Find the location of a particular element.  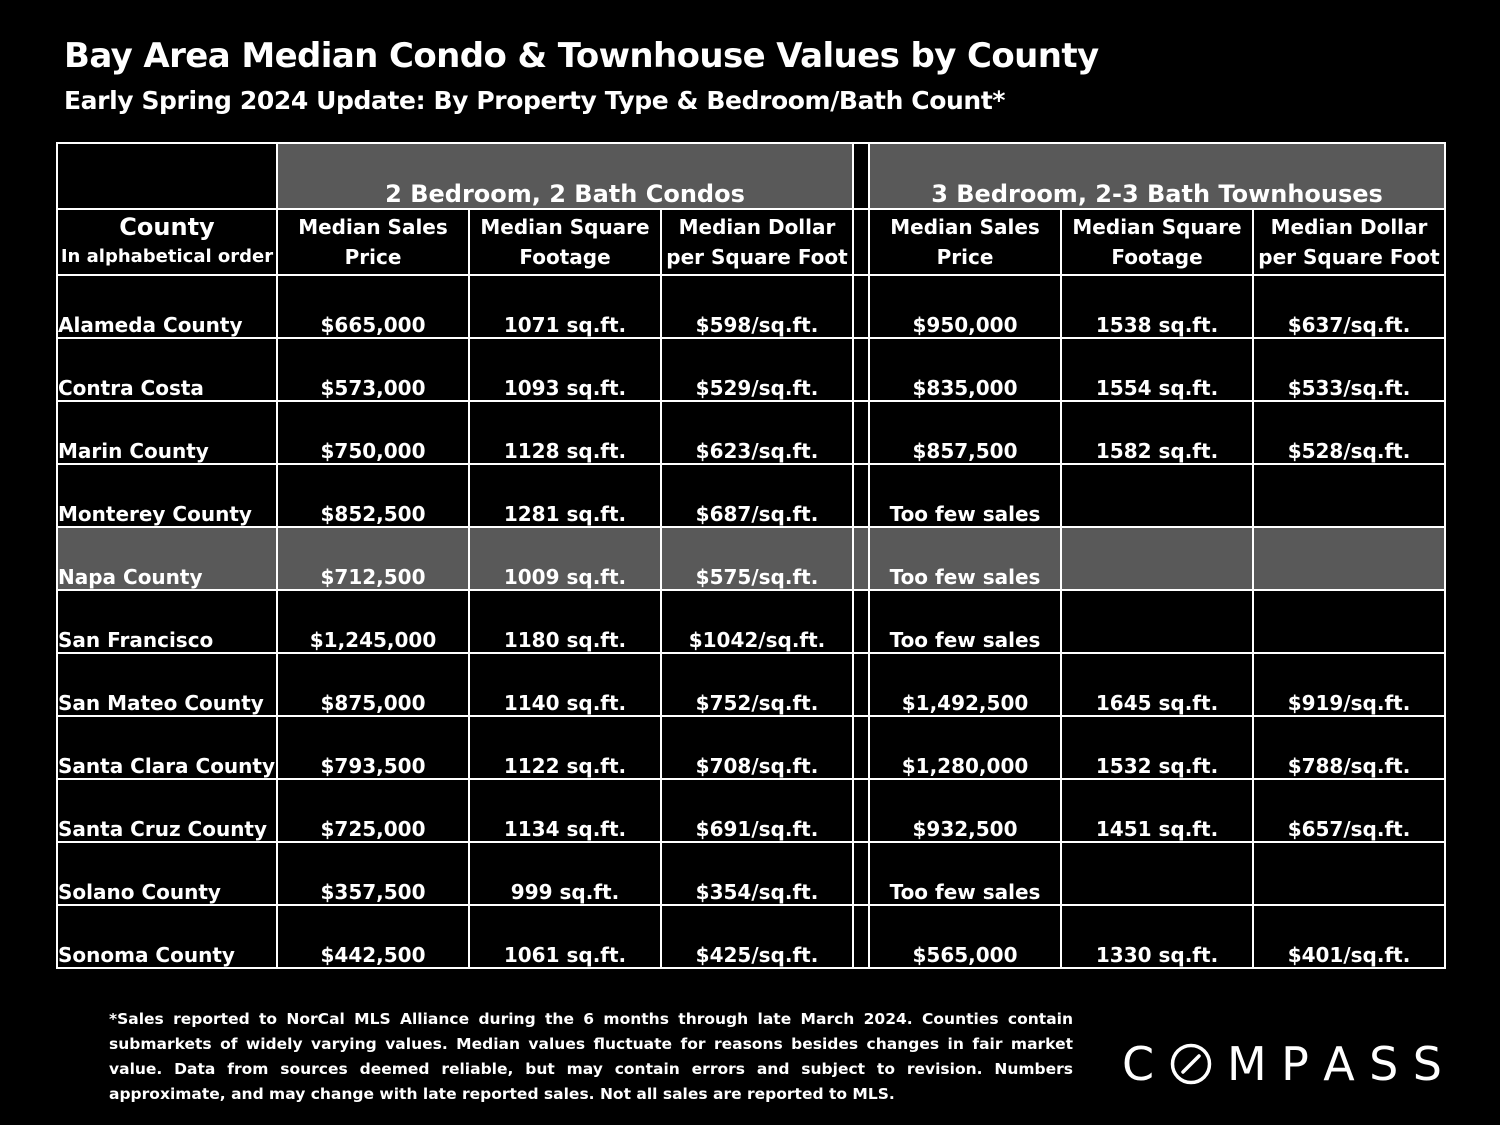

county-cell: San Francisco is located at coordinates (167, 621).